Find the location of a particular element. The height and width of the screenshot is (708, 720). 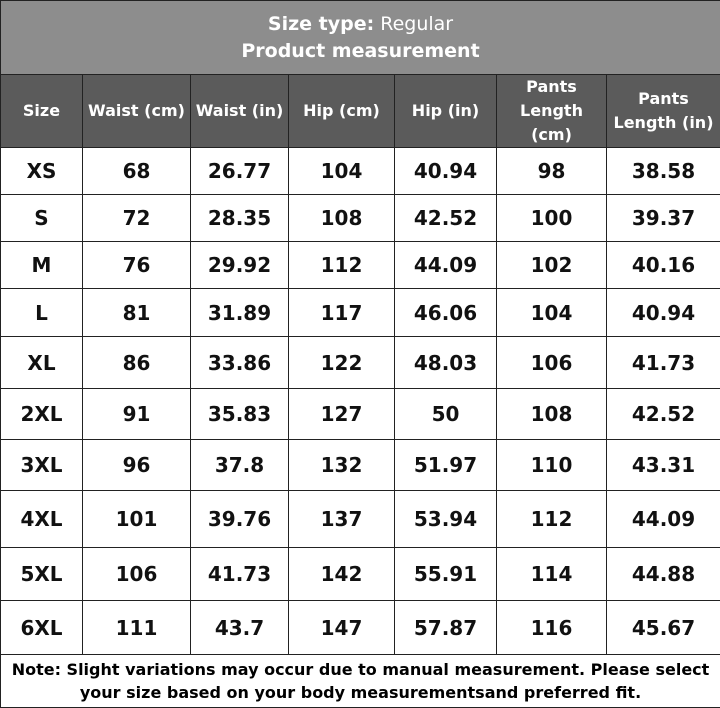

measurement-cell: 76 is located at coordinates (137, 265).